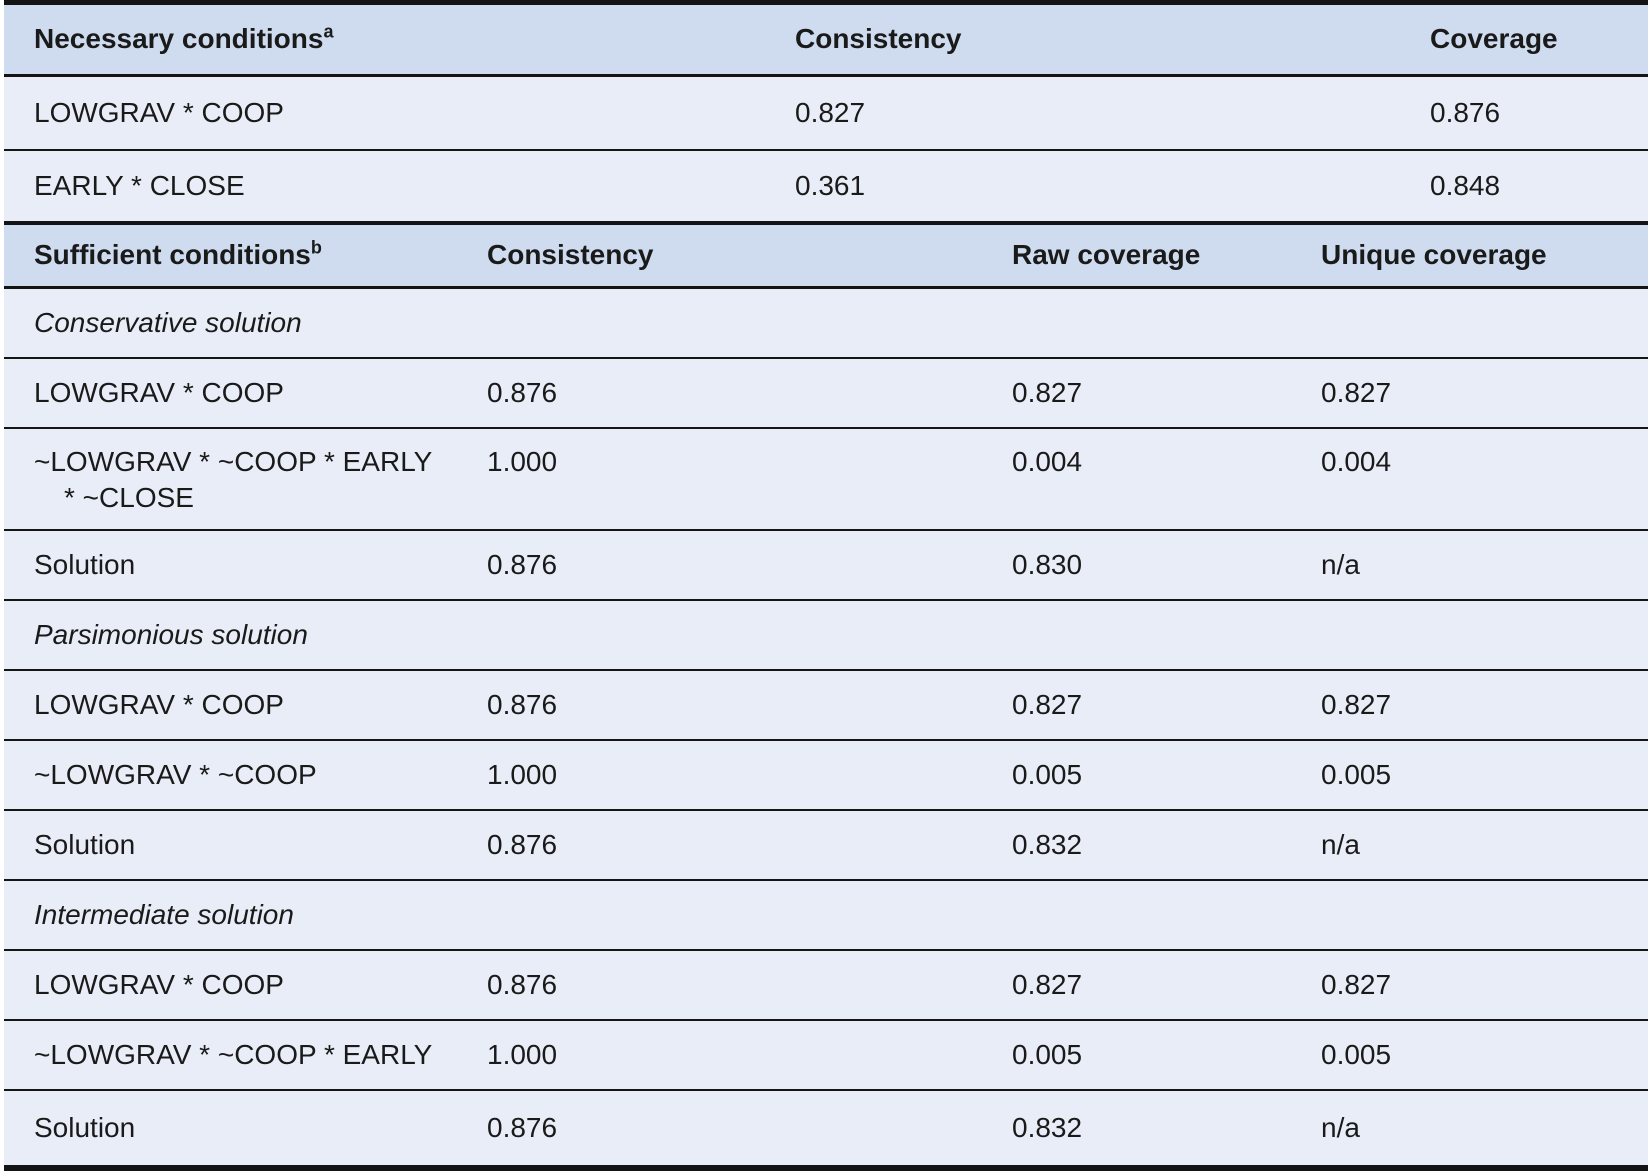  Describe the element at coordinates (328, 31) in the screenshot. I see `footnote-marker-a: a` at that location.